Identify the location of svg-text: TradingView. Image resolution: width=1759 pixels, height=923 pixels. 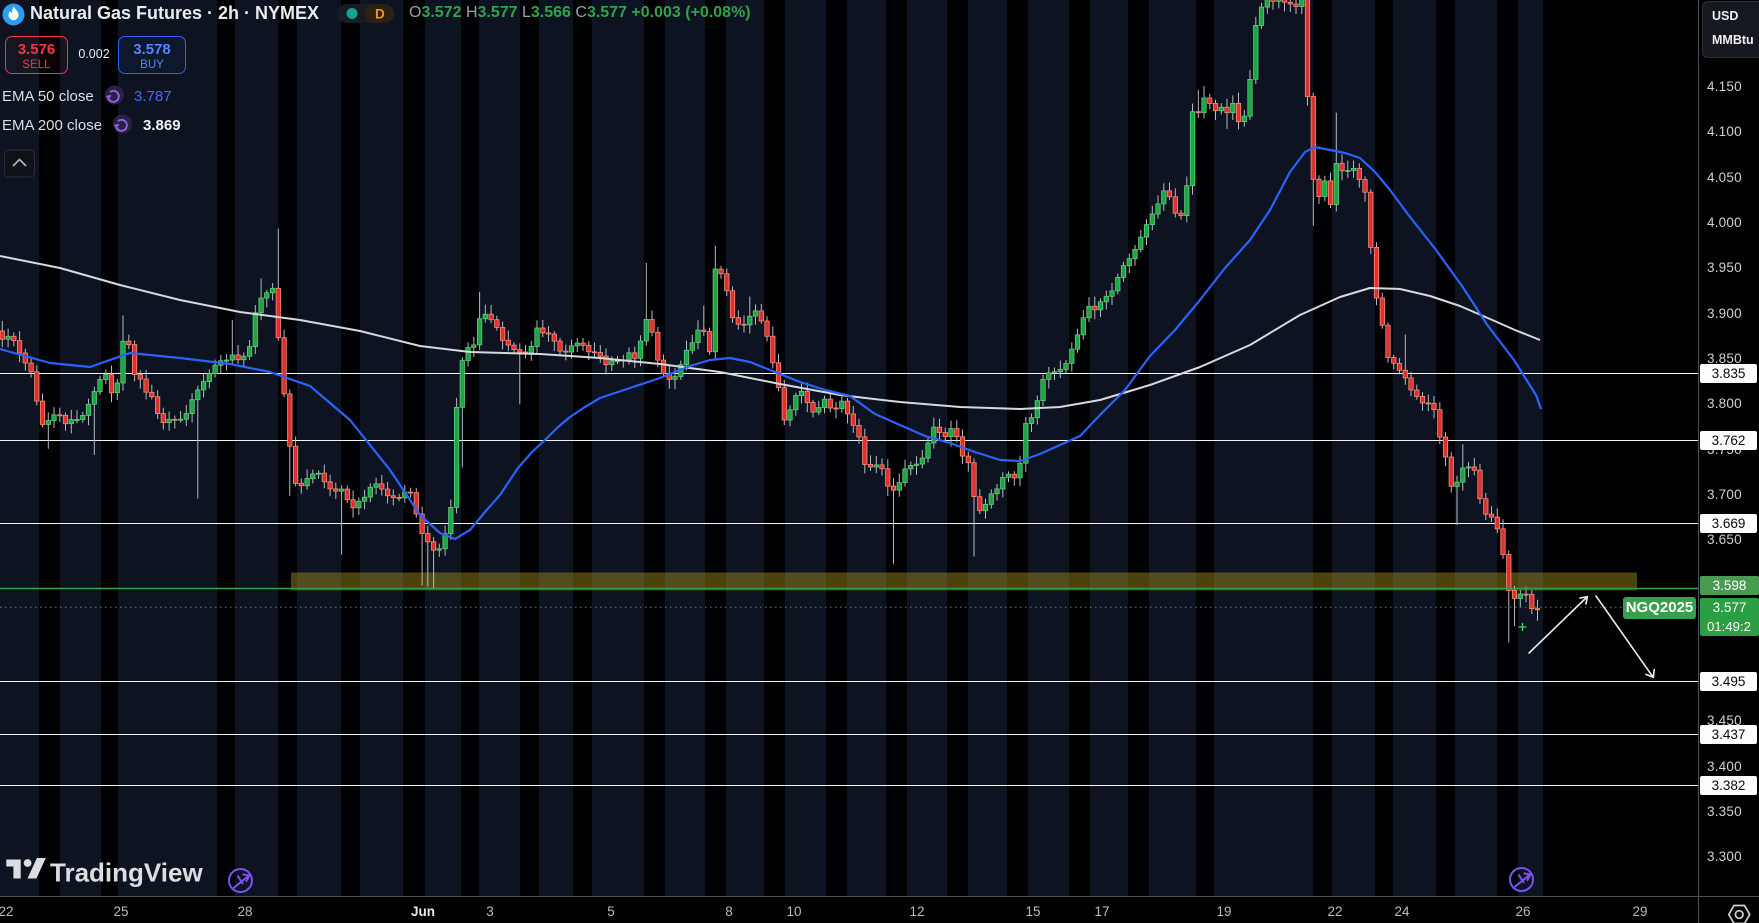
(126, 873).